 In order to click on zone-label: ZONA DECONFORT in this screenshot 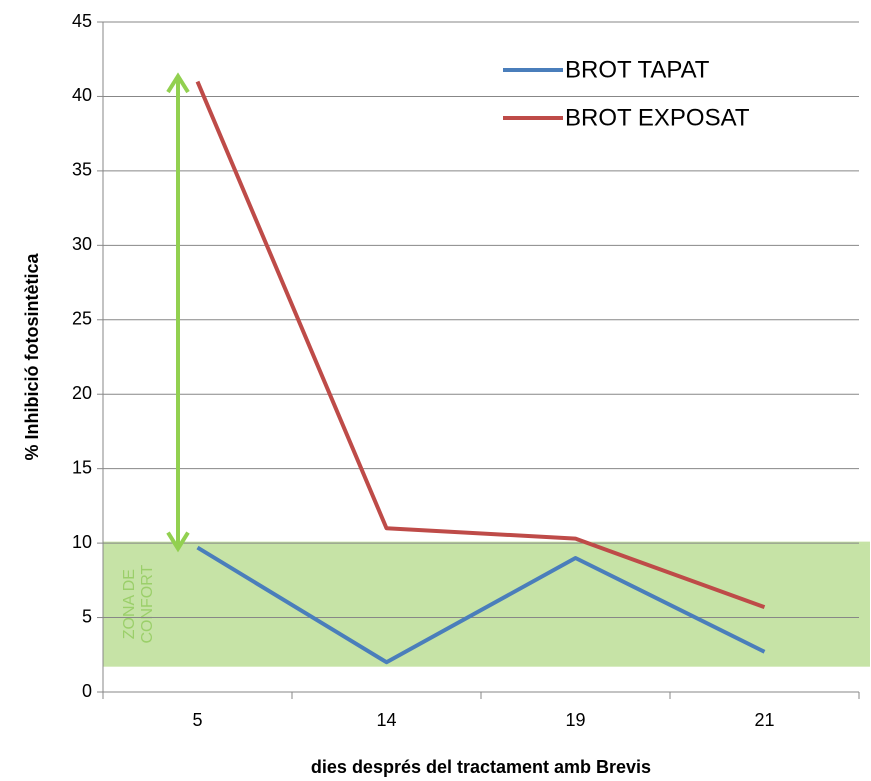, I will do `click(138, 604)`.